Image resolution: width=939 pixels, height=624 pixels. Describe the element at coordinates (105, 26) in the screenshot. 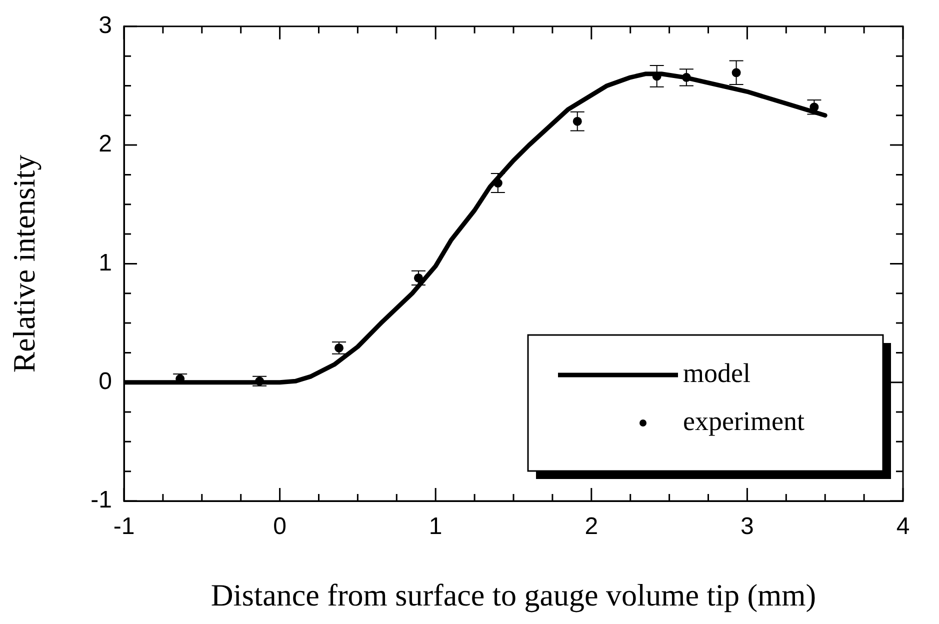

I see `y-tick-label: 3` at that location.